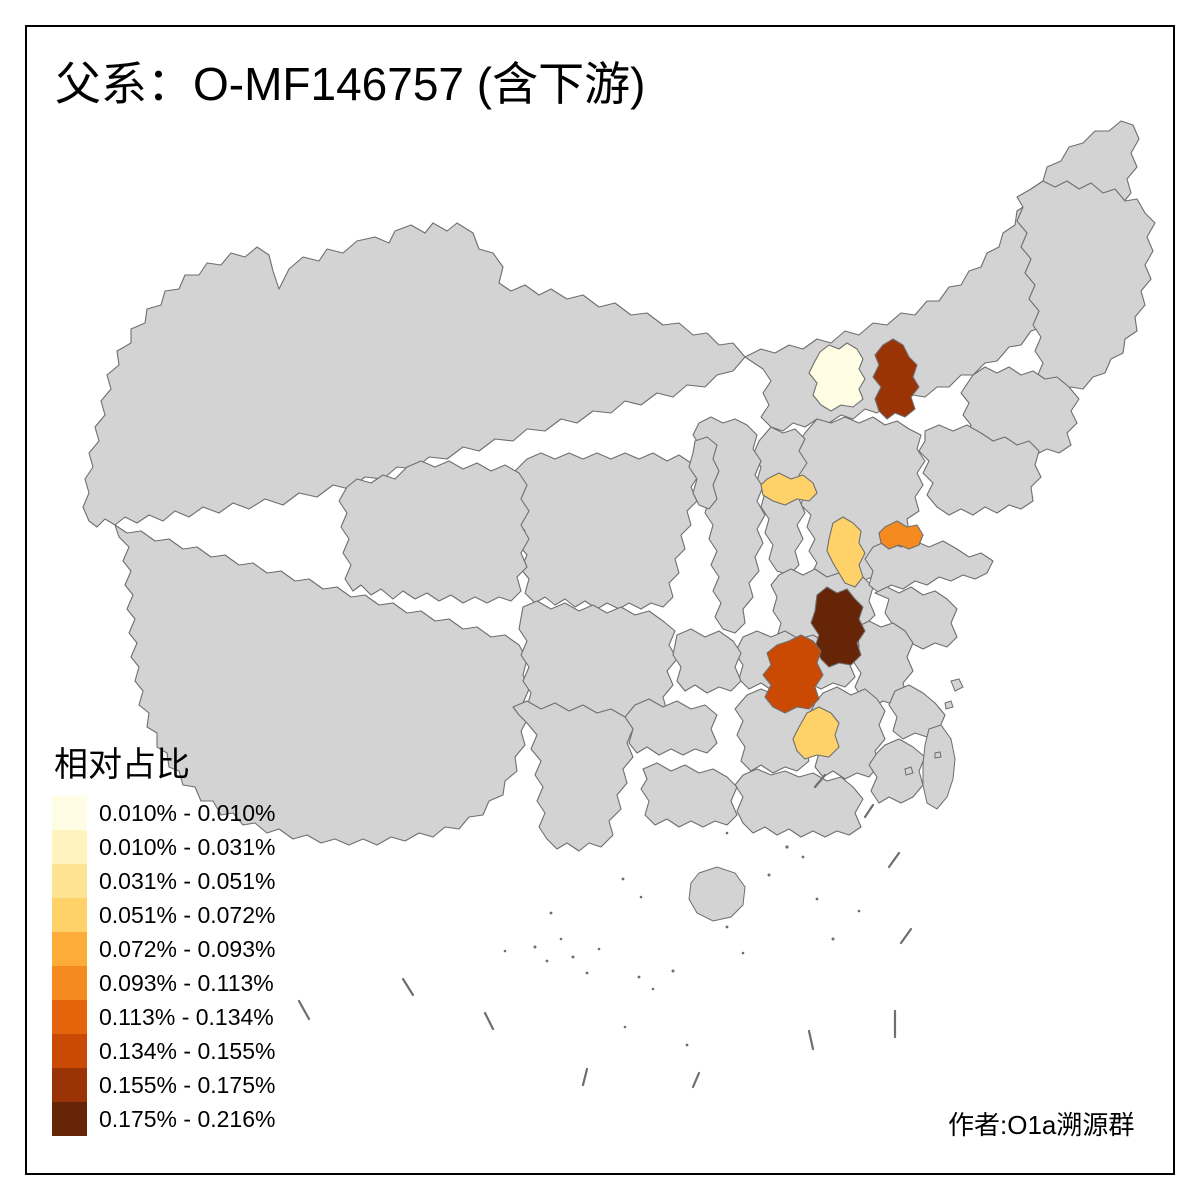  Describe the element at coordinates (1086, 288) in the screenshot. I see `province-heilongjiang` at that location.